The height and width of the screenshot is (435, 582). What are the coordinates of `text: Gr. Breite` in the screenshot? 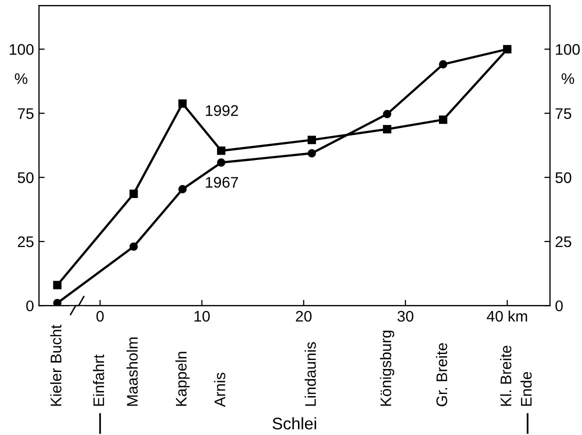 It's located at (442, 374).